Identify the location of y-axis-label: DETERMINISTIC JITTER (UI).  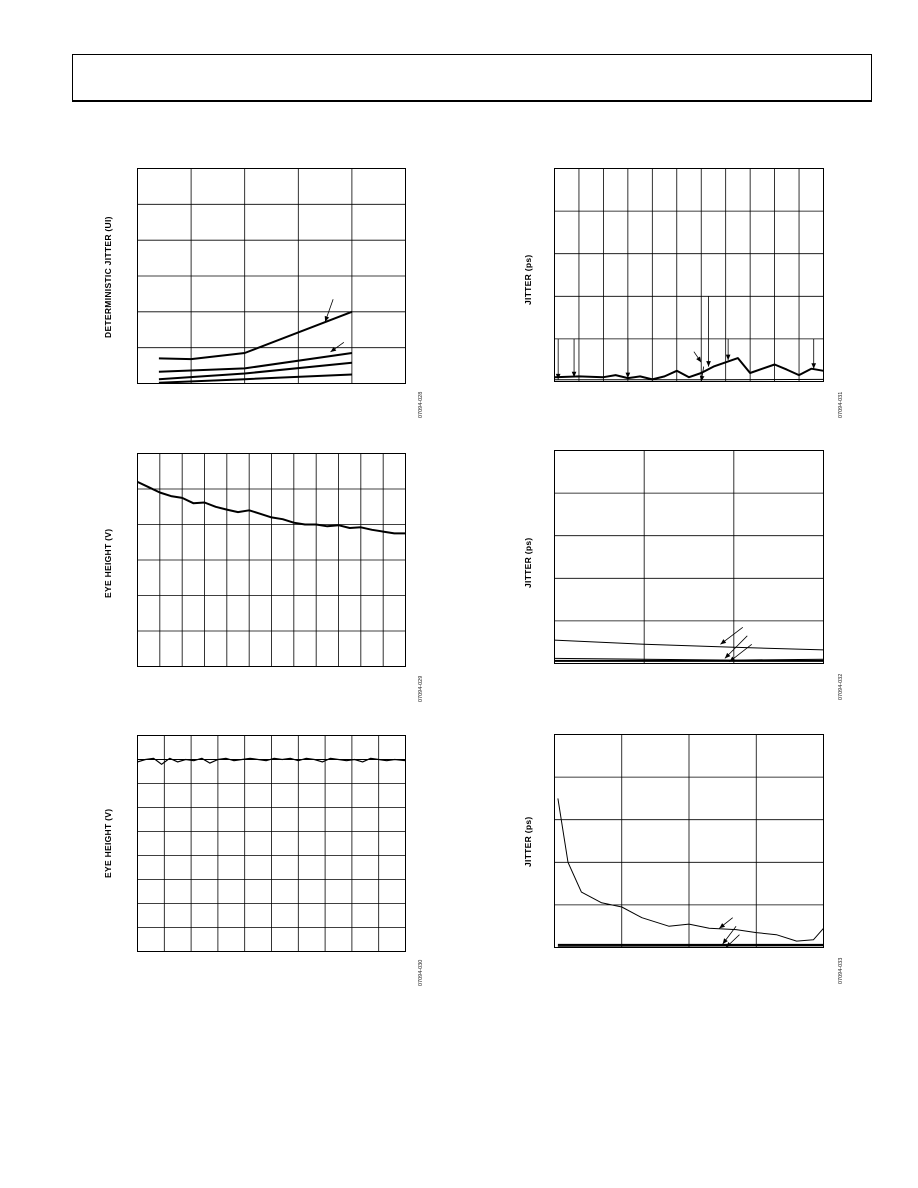
(108, 277).